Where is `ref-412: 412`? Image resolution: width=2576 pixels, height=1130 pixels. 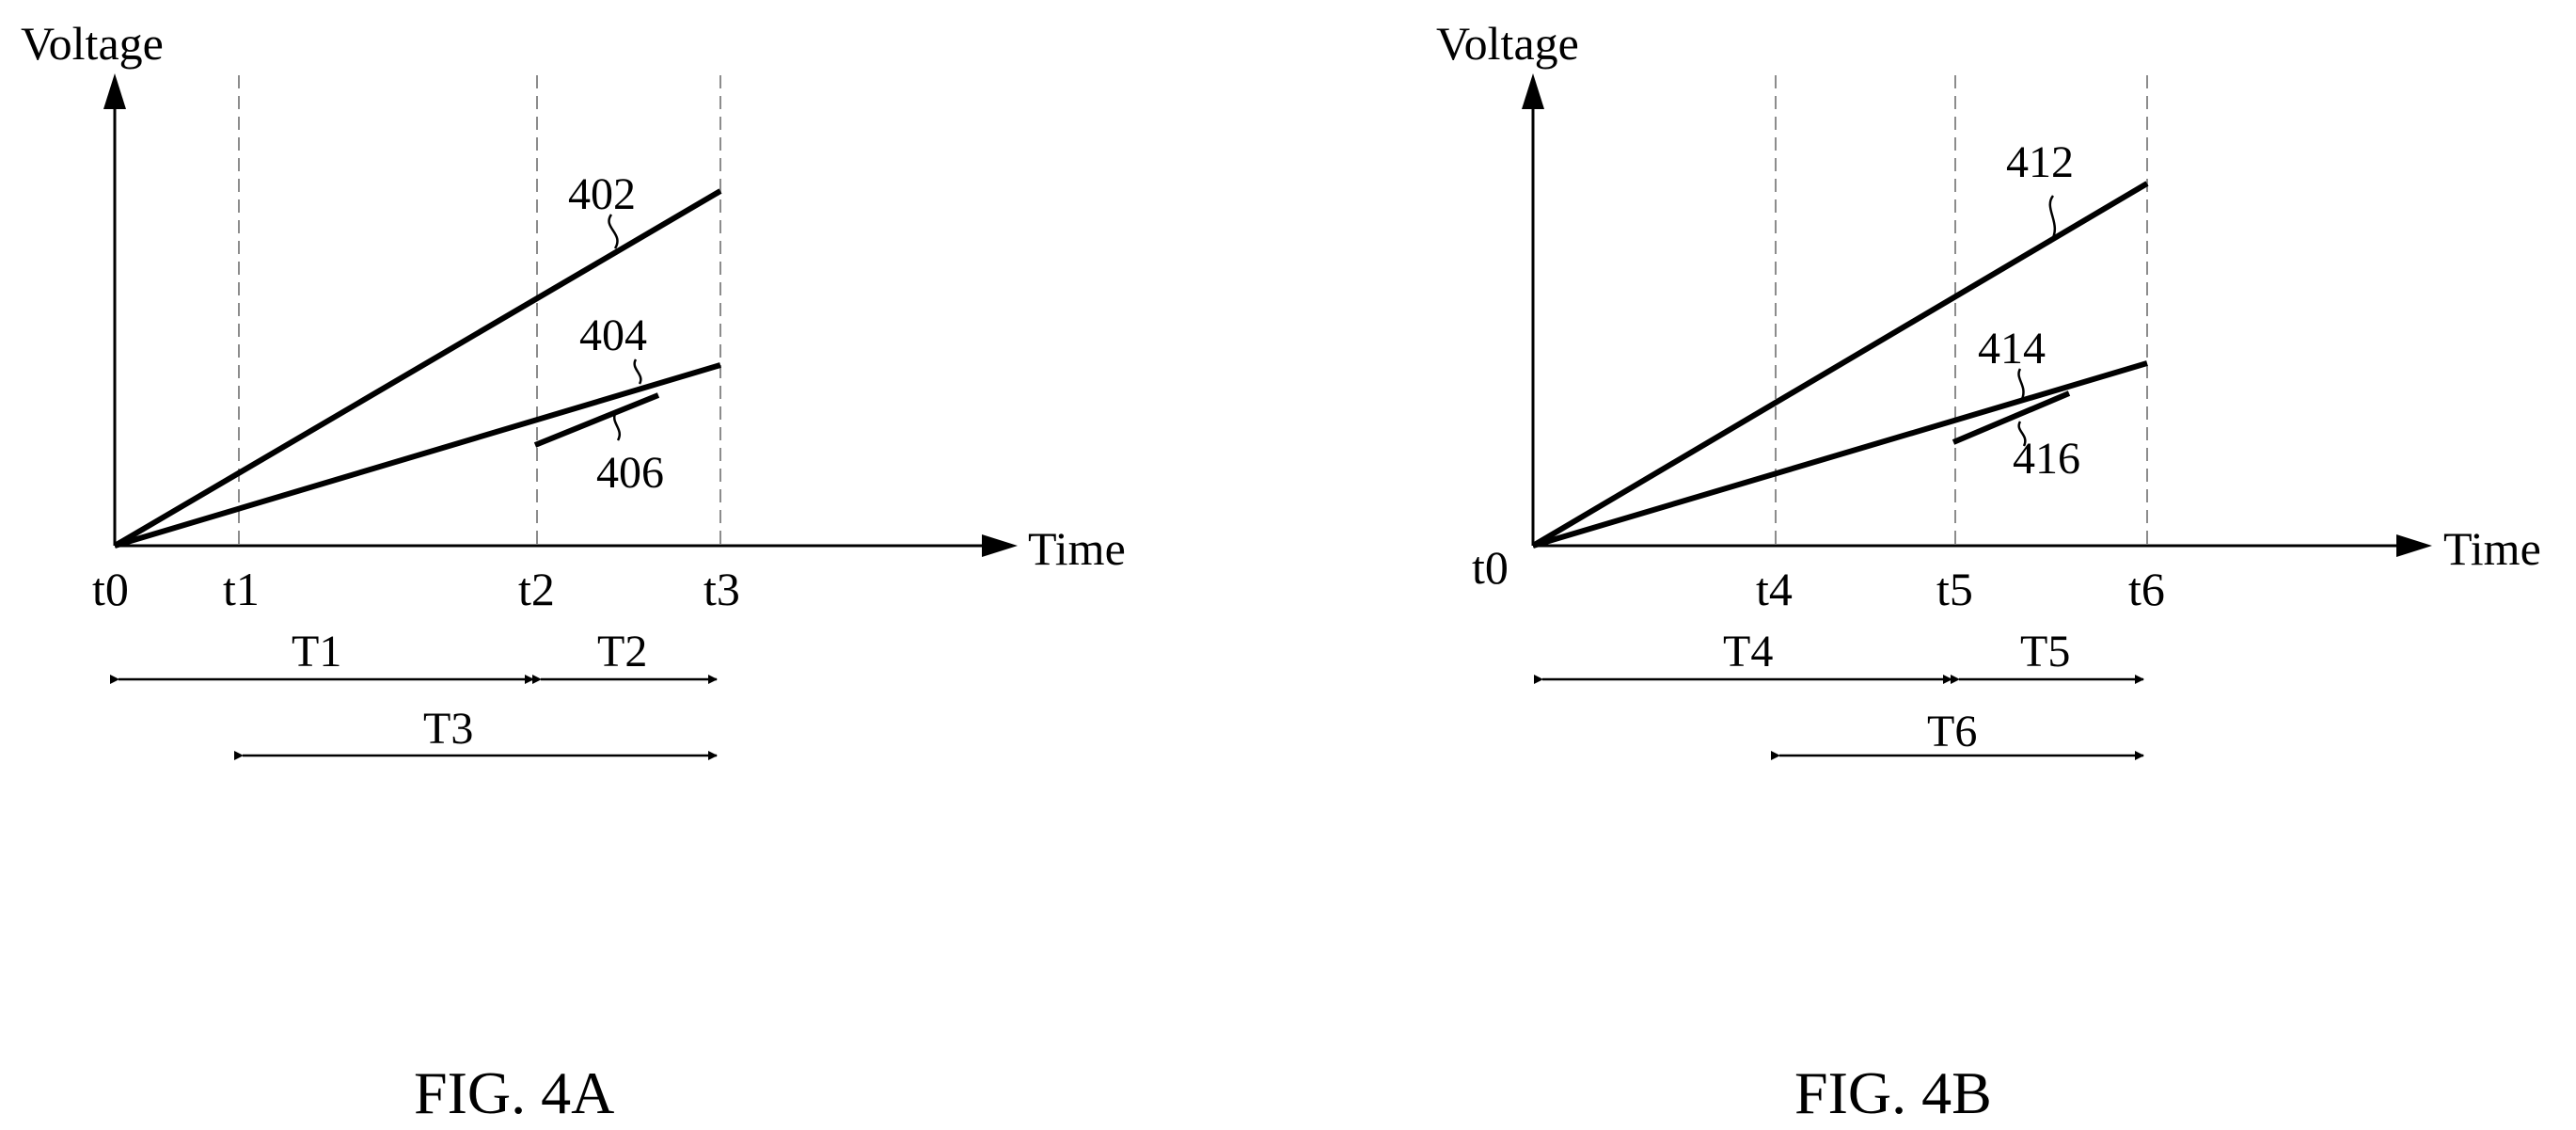 ref-412: 412 is located at coordinates (2040, 162).